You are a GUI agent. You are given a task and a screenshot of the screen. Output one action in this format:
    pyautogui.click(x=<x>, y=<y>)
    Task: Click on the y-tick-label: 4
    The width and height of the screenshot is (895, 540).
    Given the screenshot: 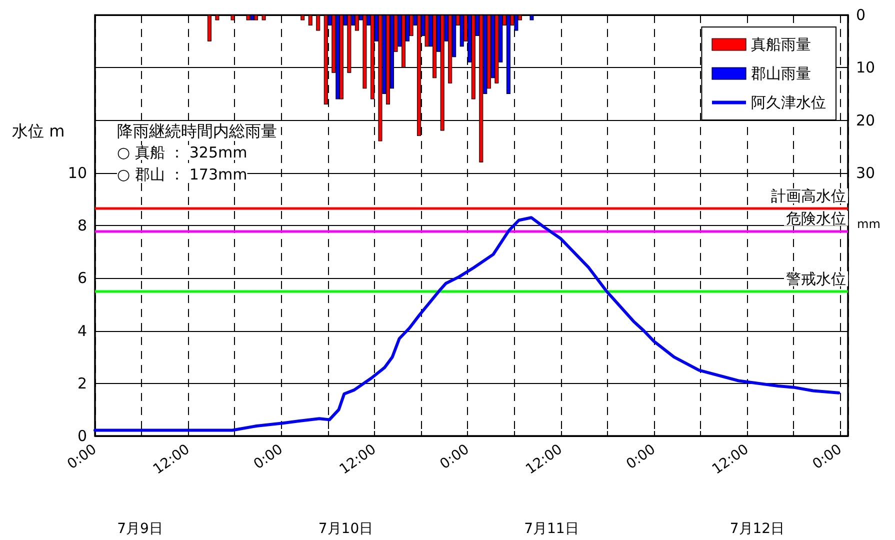 What is the action you would take?
    pyautogui.click(x=82, y=331)
    